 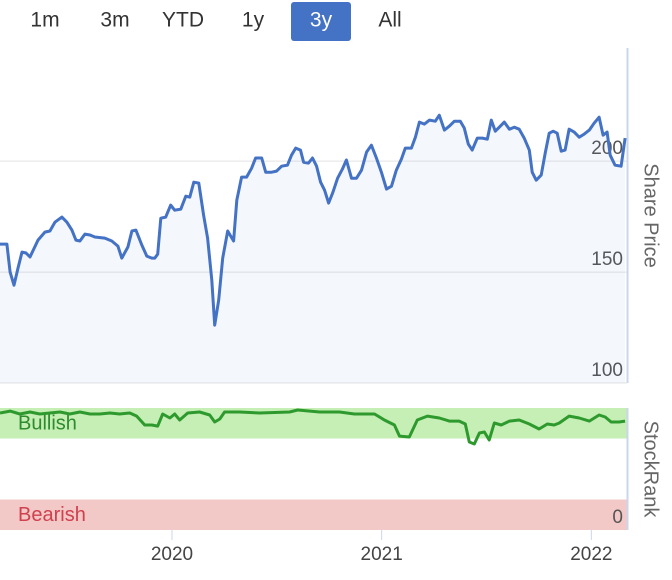 What do you see at coordinates (313, 514) in the screenshot?
I see `band` at bounding box center [313, 514].